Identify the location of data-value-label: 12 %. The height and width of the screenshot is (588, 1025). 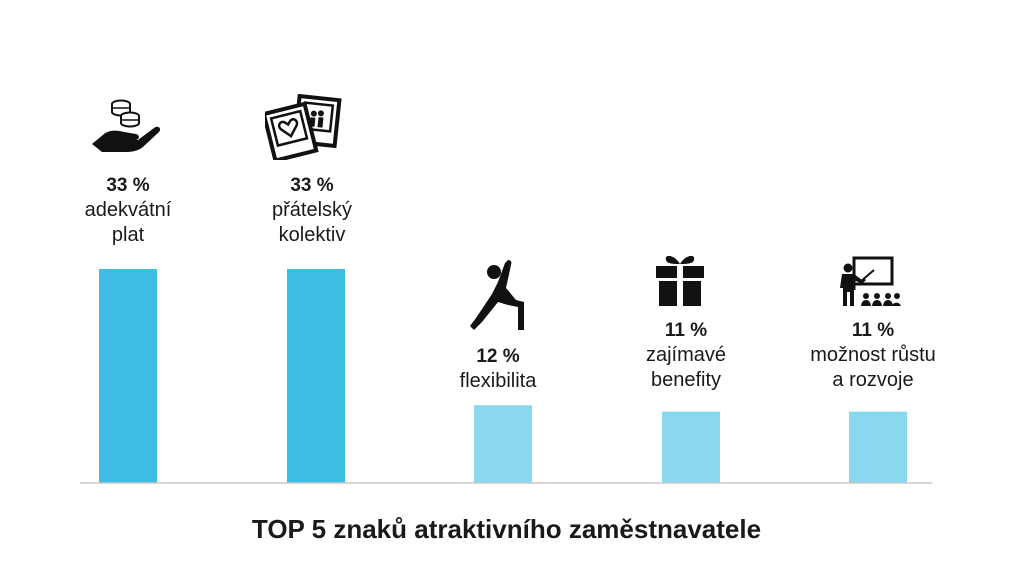
(498, 356).